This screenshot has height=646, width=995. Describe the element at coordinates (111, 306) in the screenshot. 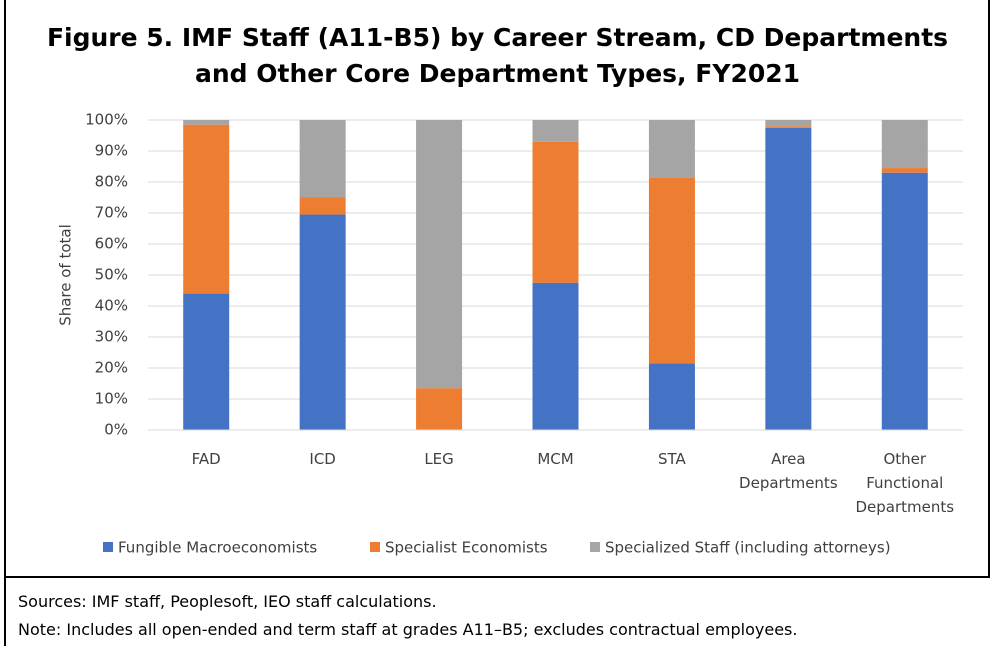

I see `y-tick-label: 40%` at that location.